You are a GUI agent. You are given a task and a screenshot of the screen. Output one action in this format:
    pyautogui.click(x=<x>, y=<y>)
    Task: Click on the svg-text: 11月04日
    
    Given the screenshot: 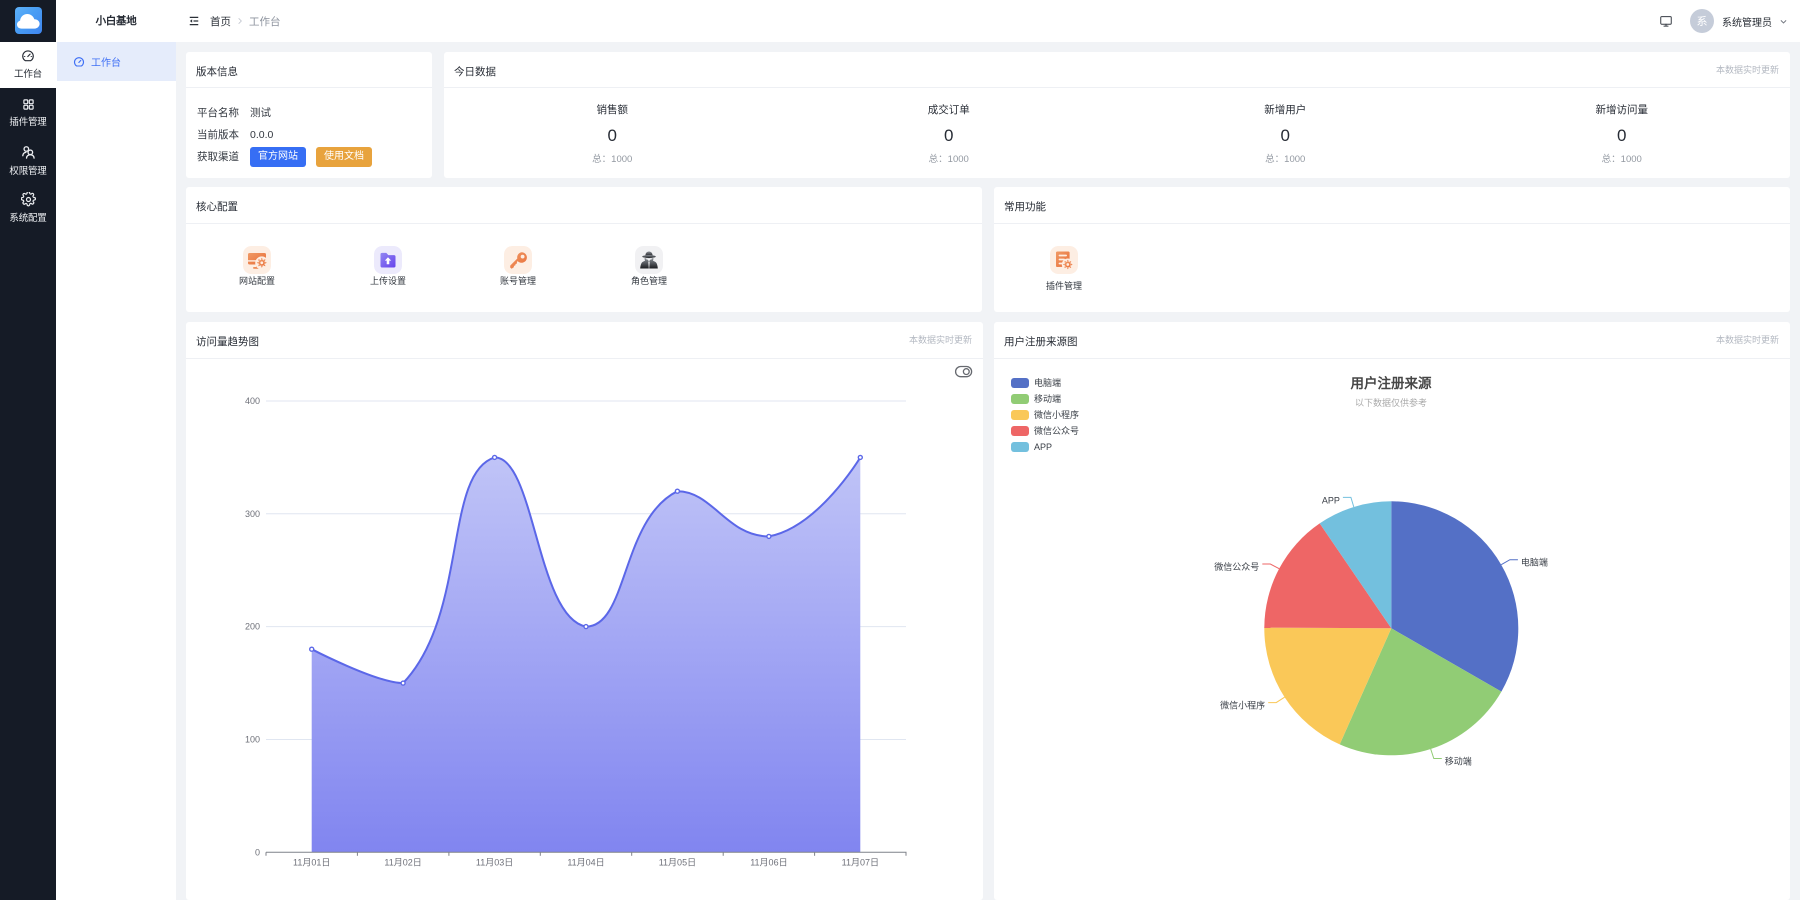 What is the action you would take?
    pyautogui.click(x=585, y=862)
    